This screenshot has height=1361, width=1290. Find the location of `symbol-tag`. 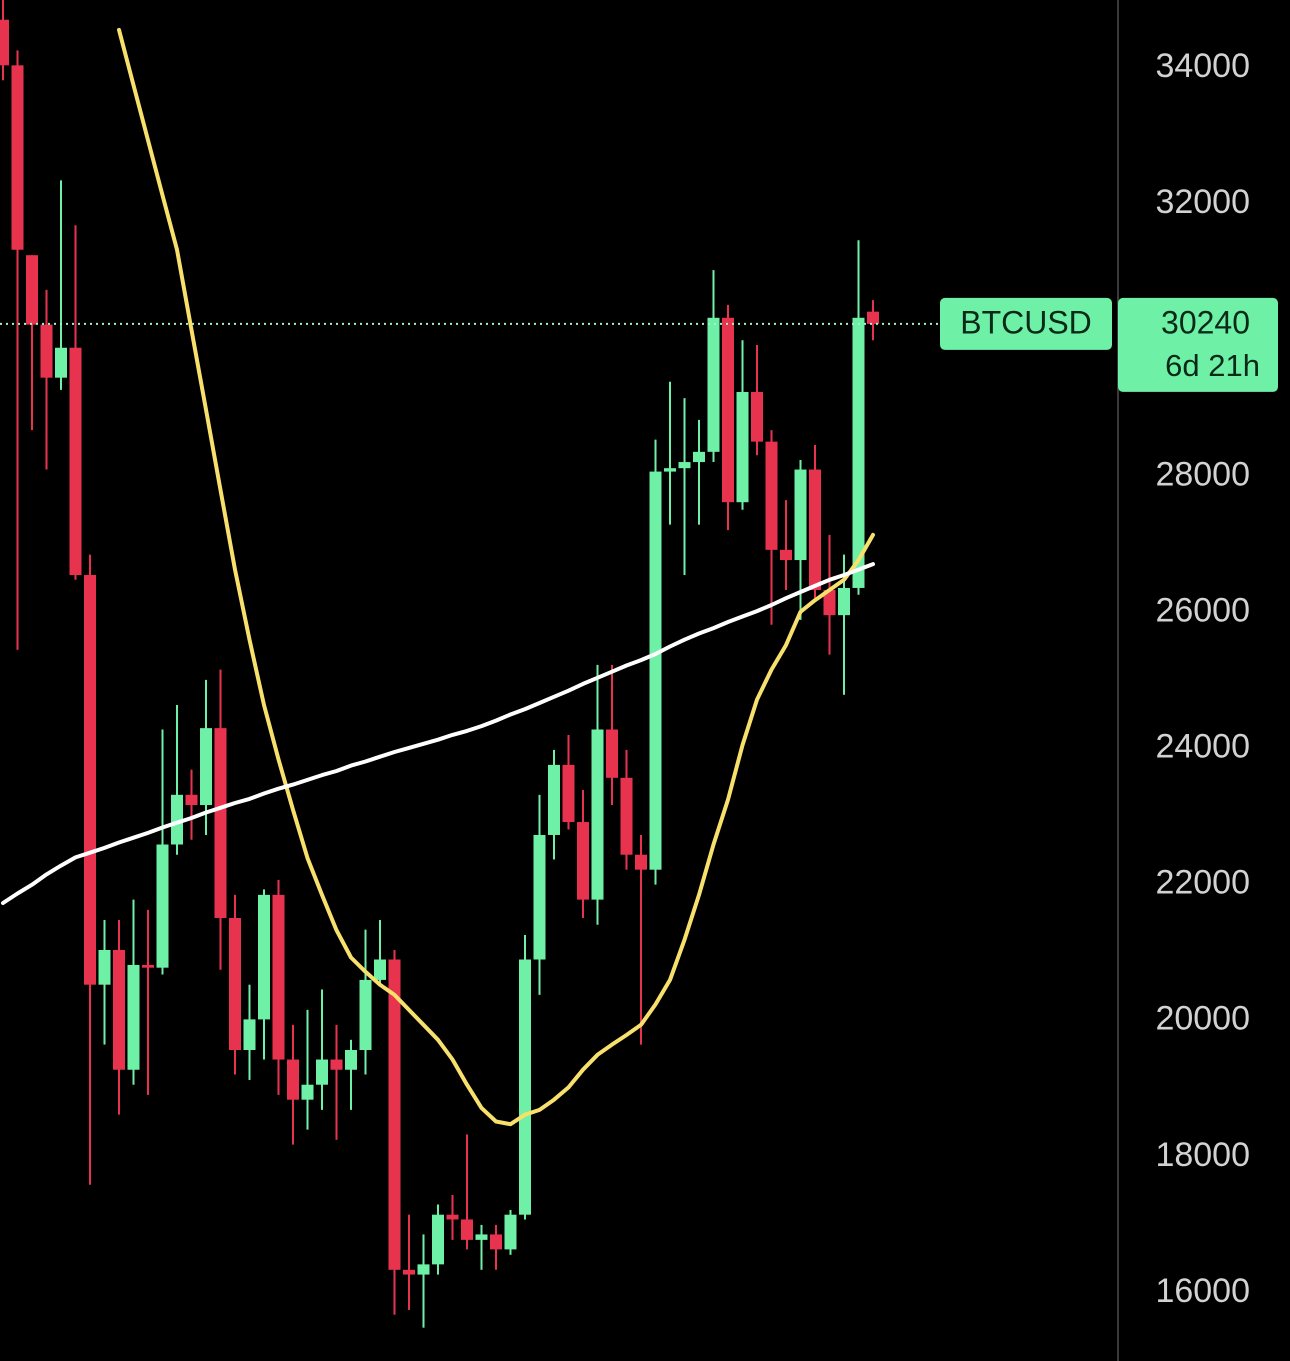

symbol-tag is located at coordinates (1026, 323).